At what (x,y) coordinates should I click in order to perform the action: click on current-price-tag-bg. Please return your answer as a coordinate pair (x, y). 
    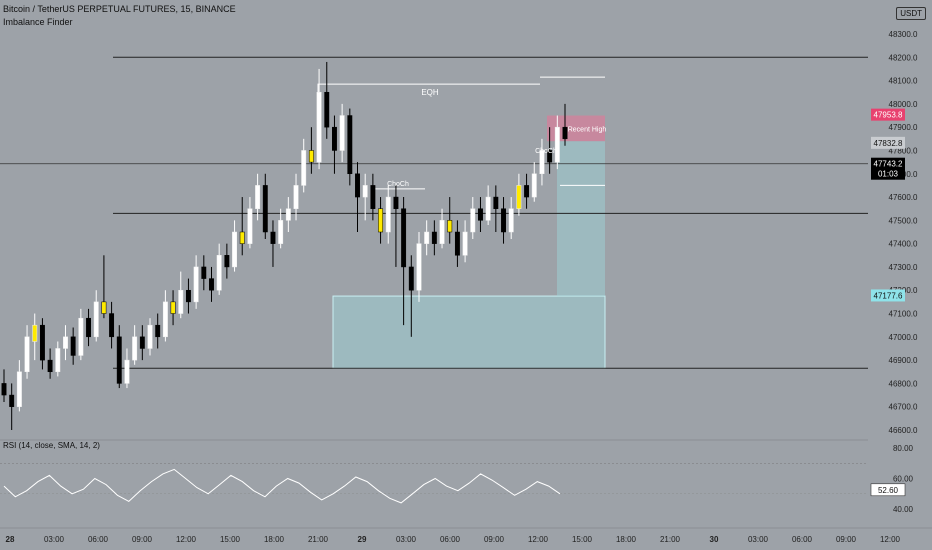
    Looking at the image, I should click on (888, 168).